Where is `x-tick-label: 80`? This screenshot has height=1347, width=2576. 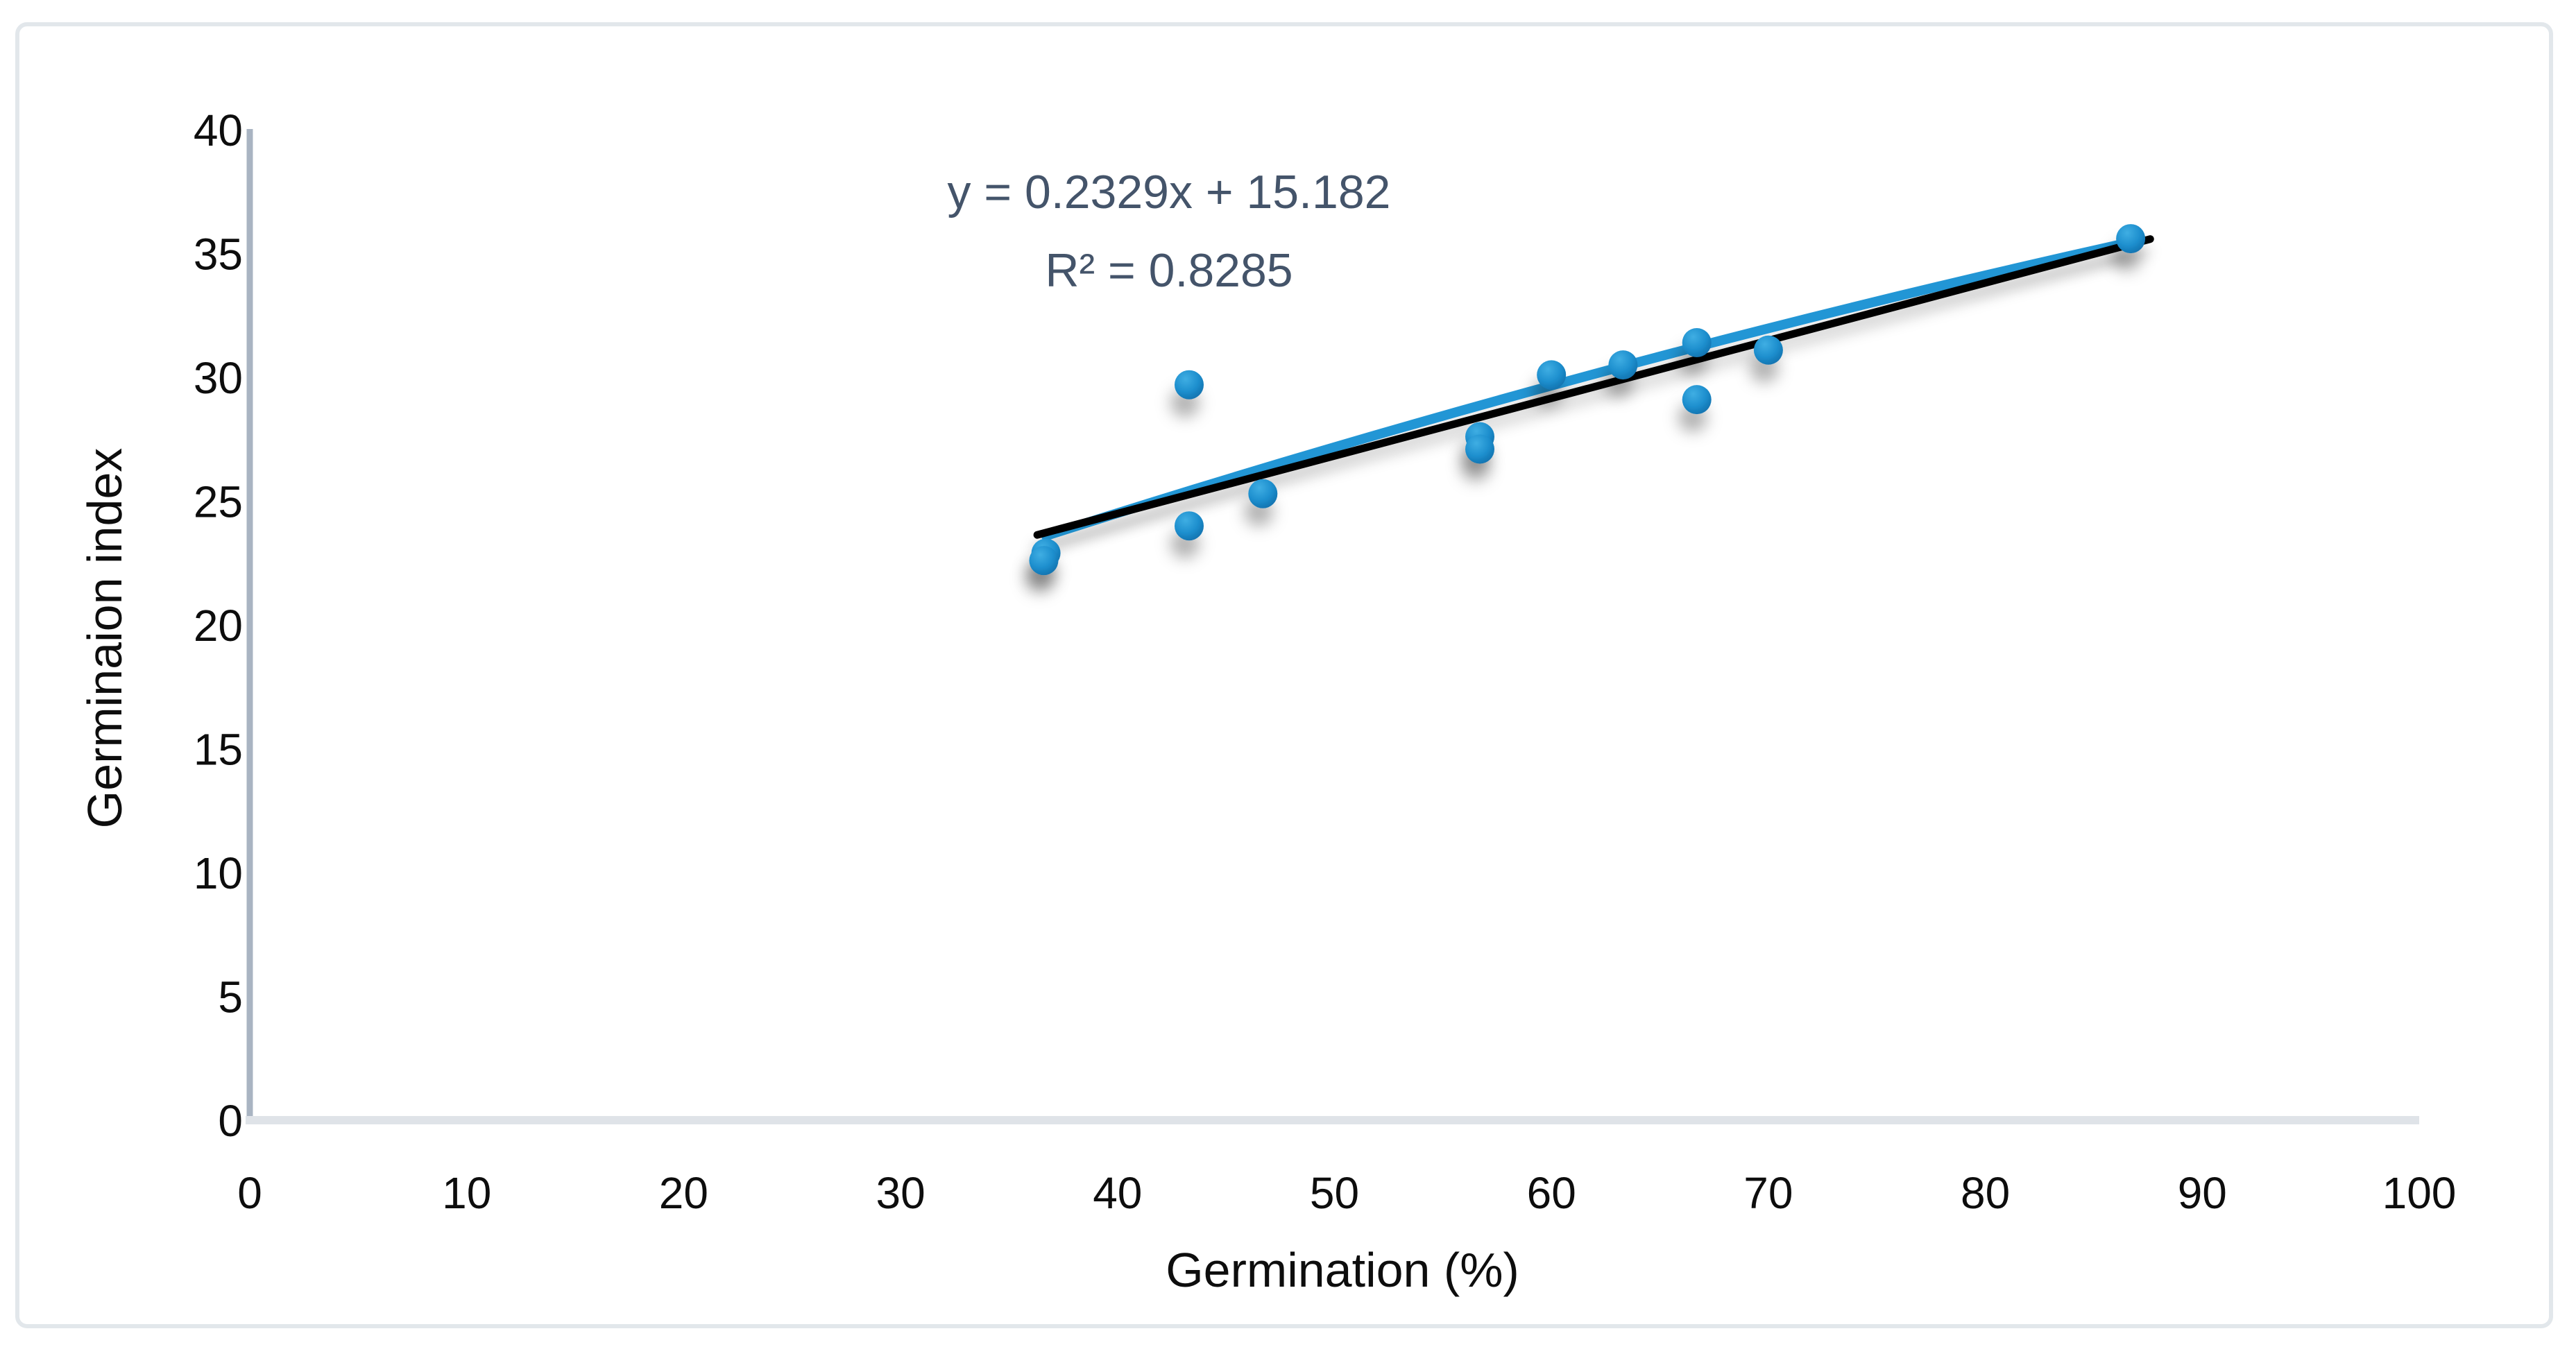 x-tick-label: 80 is located at coordinates (1985, 1193).